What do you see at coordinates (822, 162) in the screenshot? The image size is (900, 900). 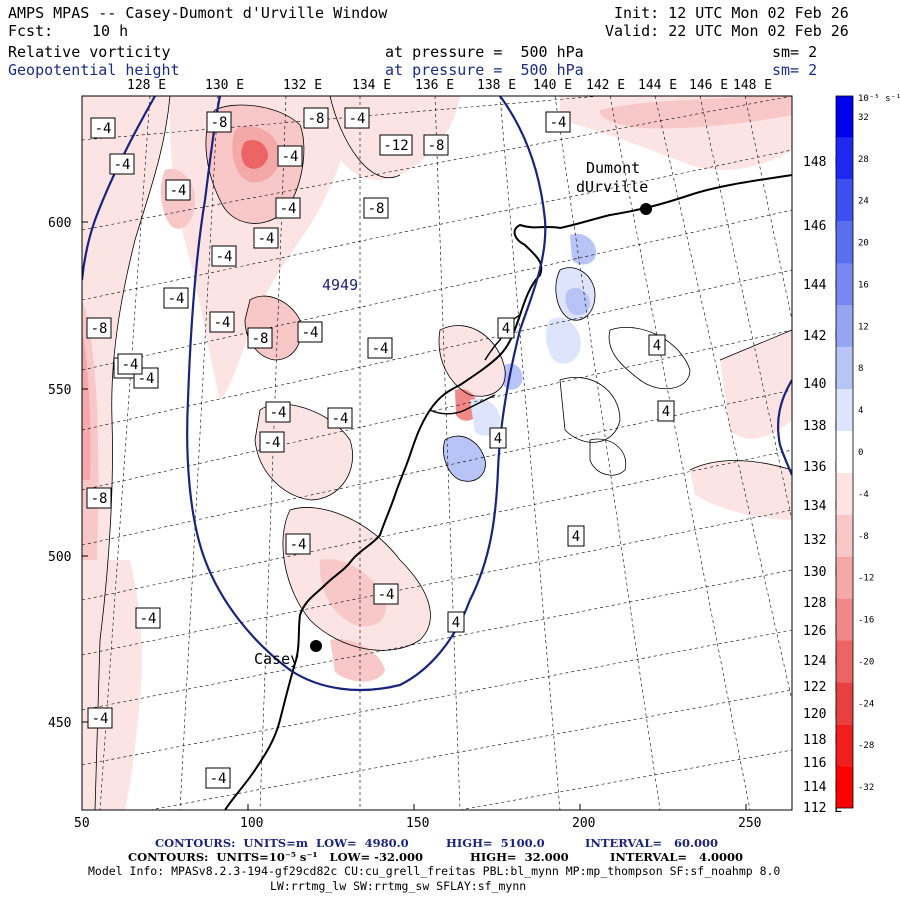 I see `right-longitude-label: 148 E` at bounding box center [822, 162].